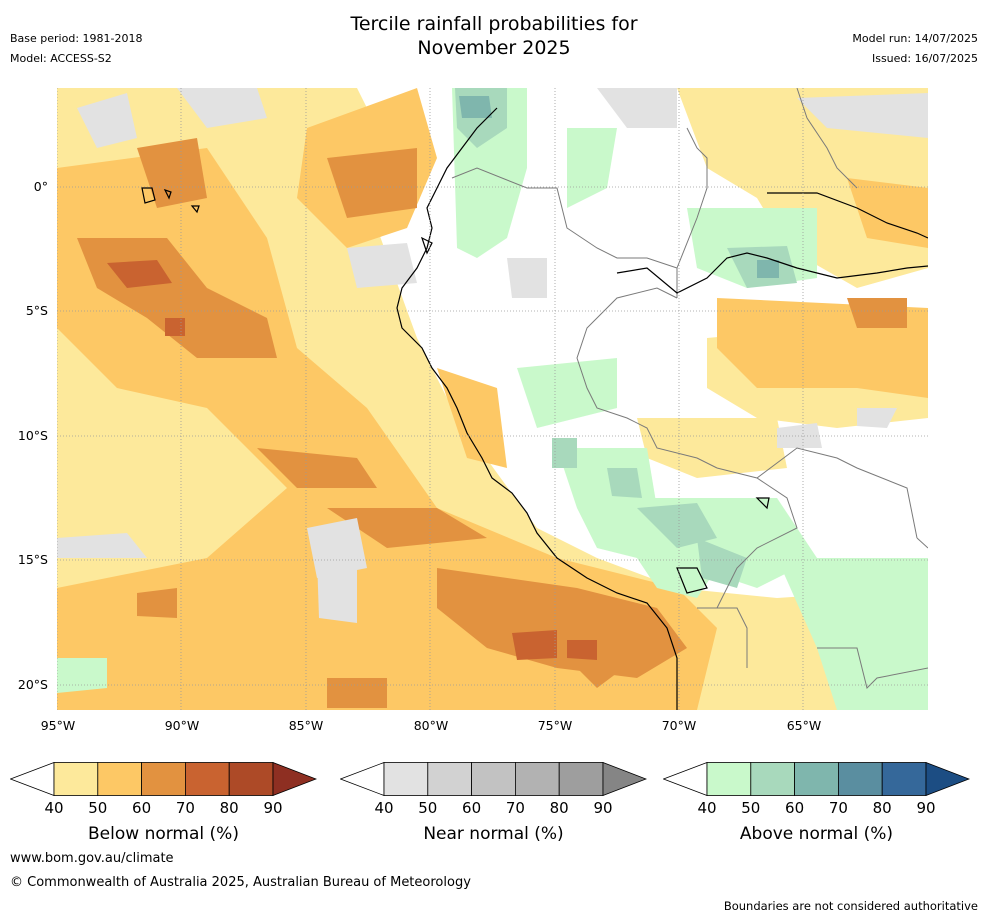 The image size is (988, 919). What do you see at coordinates (924, 58) in the screenshot?
I see `issued-date: Issued: 16/07/2025` at bounding box center [924, 58].